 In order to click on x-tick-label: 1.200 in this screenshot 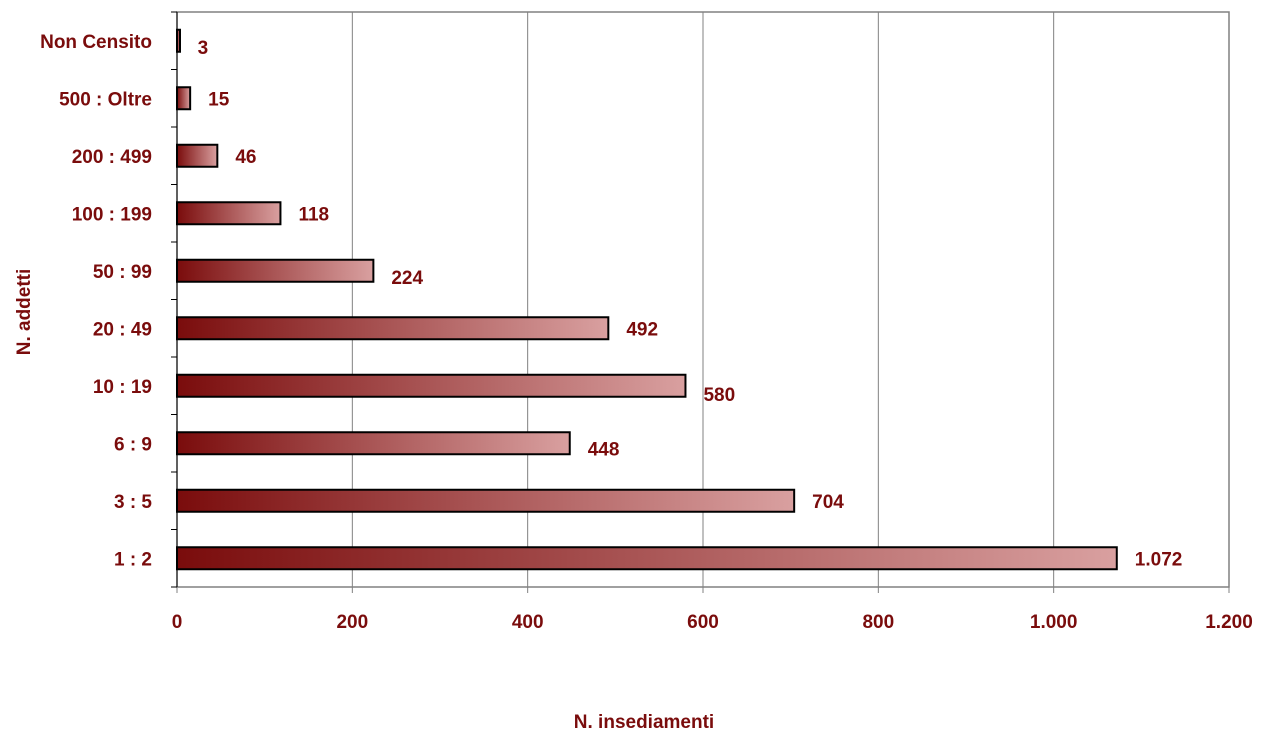, I will do `click(1229, 622)`.